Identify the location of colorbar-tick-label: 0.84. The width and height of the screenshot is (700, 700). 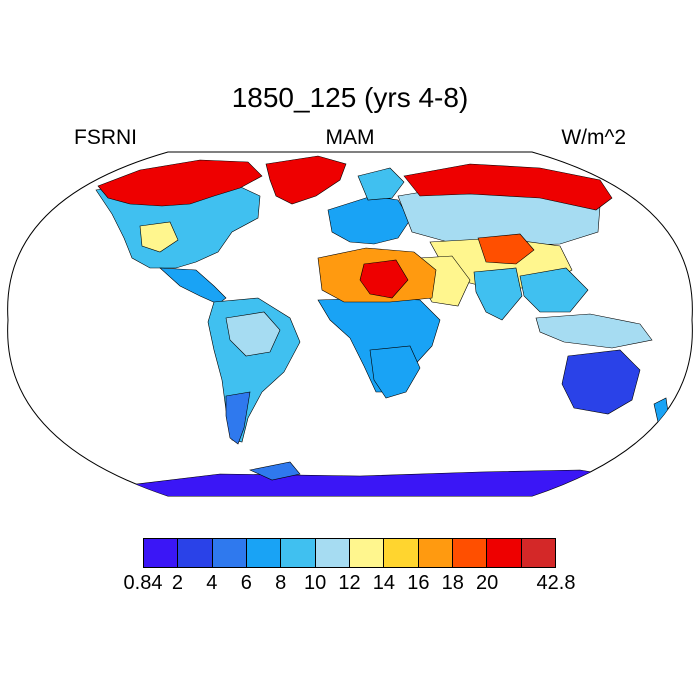
(143, 583).